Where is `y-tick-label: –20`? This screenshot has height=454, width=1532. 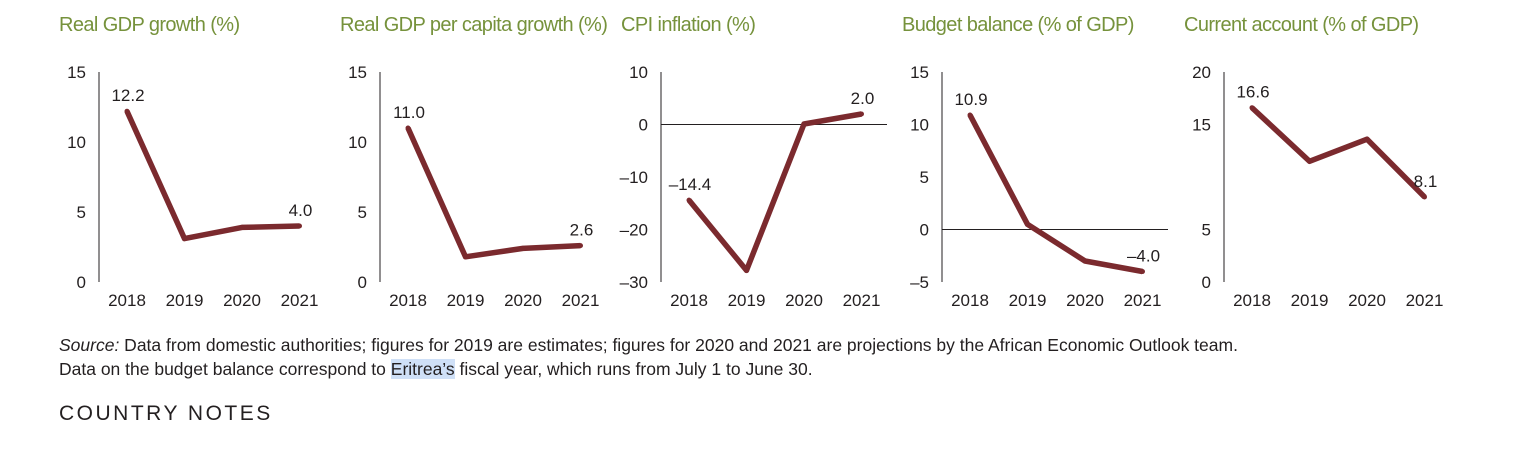 y-tick-label: –20 is located at coordinates (634, 230).